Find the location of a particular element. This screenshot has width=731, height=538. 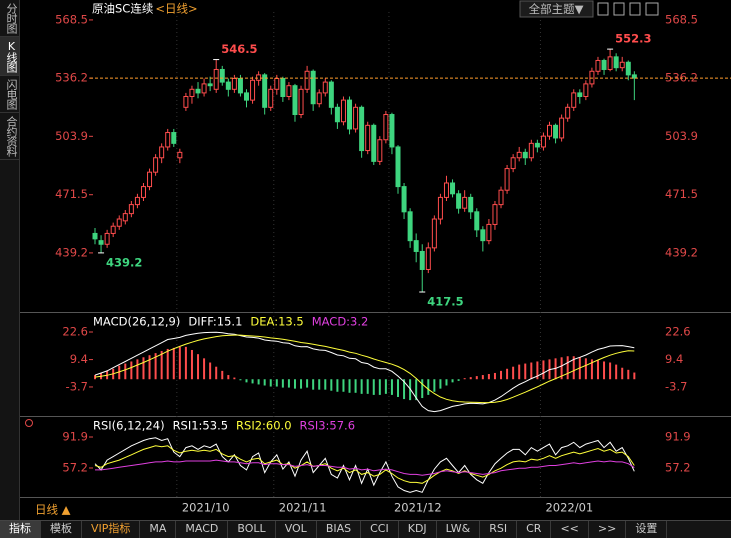

tab: CCI is located at coordinates (380, 529).